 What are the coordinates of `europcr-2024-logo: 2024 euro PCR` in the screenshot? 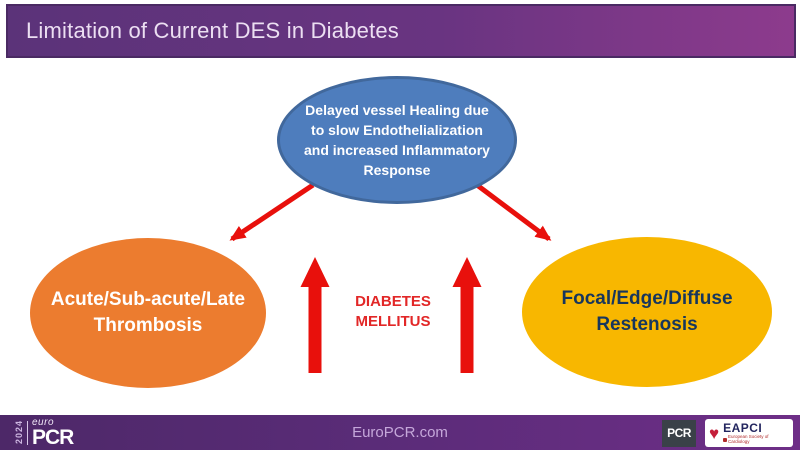 It's located at (44, 432).